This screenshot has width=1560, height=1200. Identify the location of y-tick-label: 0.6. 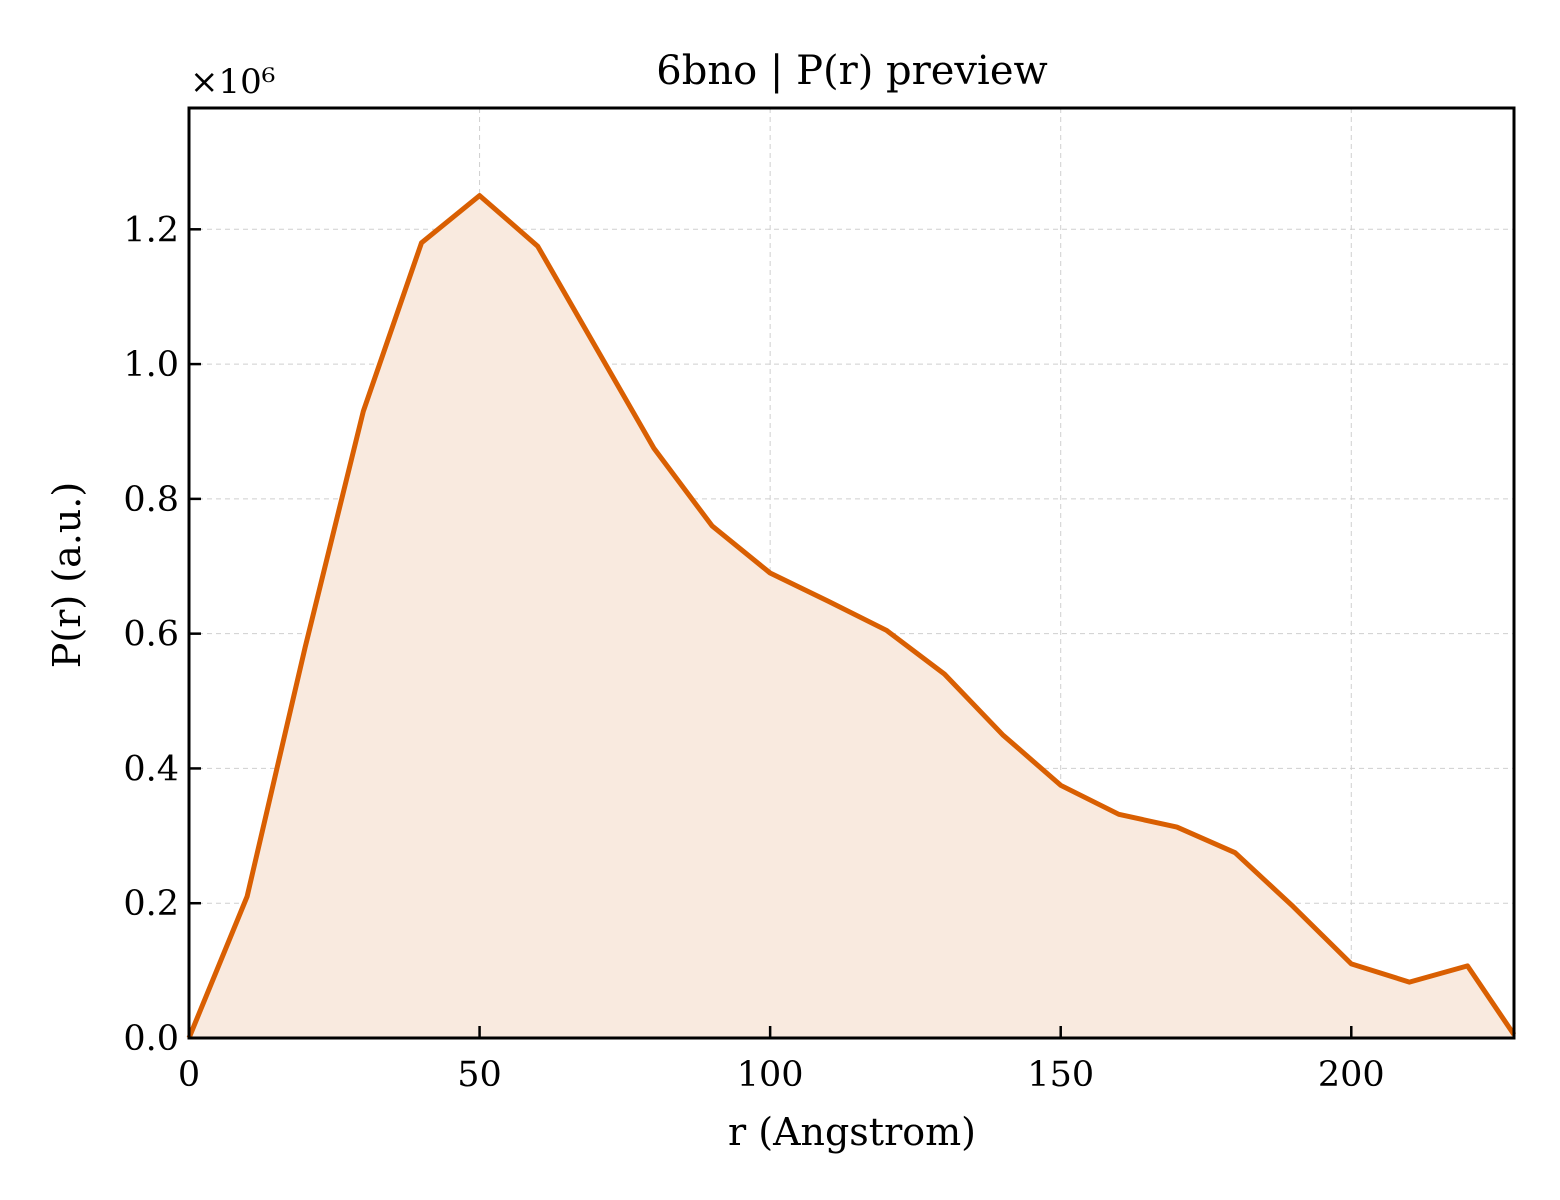
(151, 635).